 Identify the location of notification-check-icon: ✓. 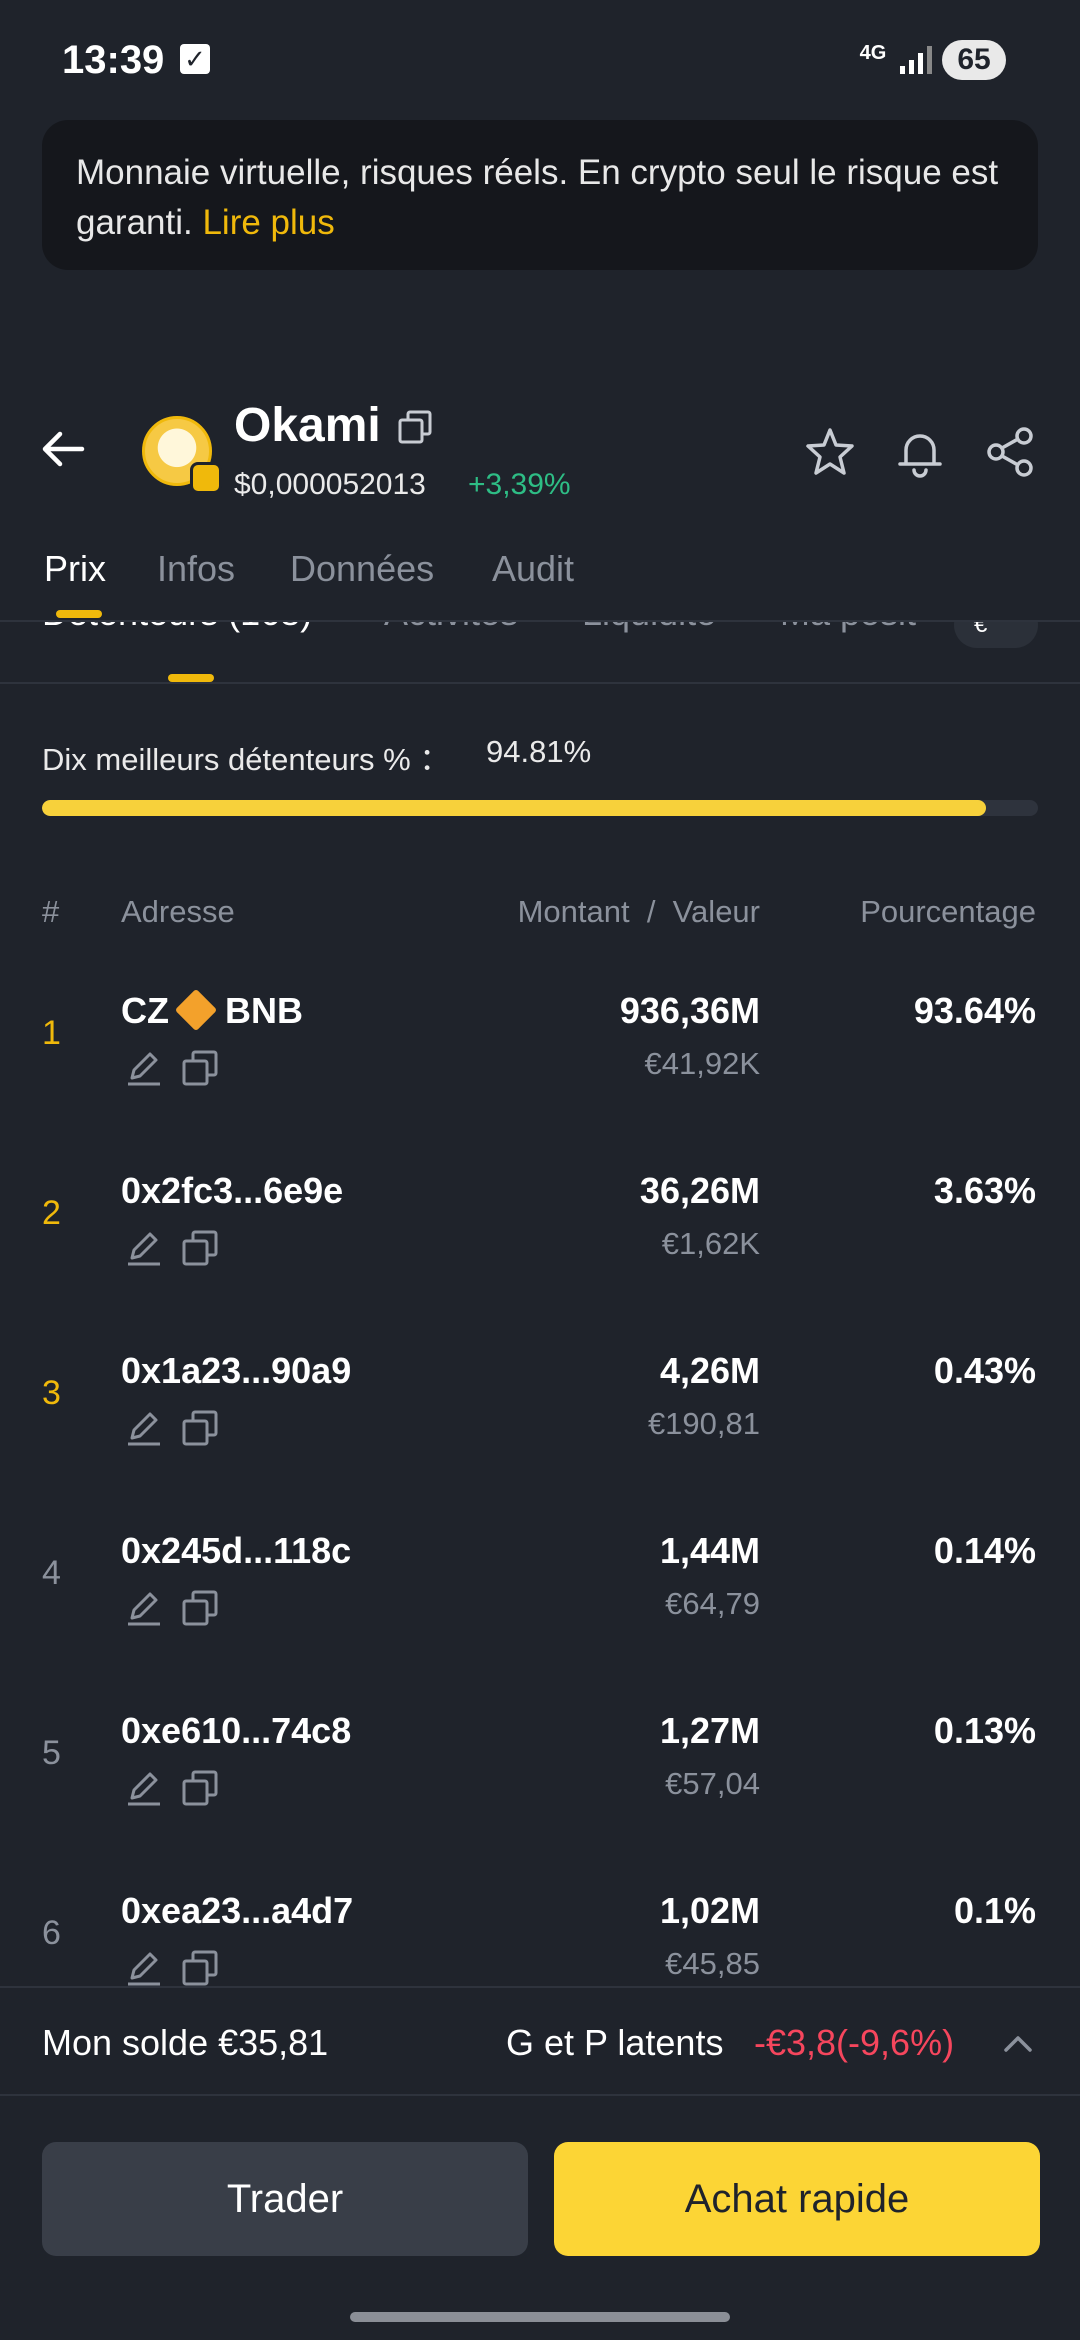
(195, 59).